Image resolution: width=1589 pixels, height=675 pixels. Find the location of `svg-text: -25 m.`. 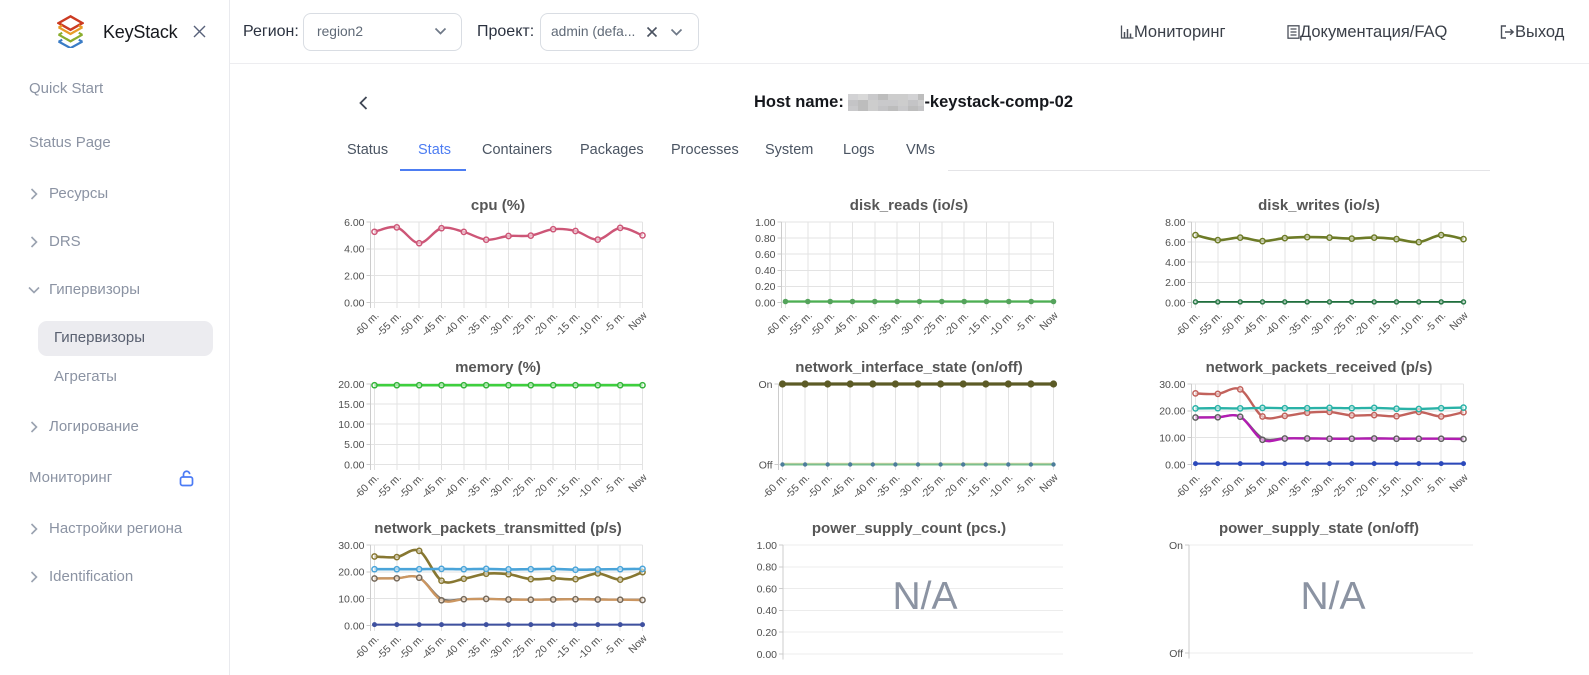

svg-text: -25 m. is located at coordinates (933, 486).